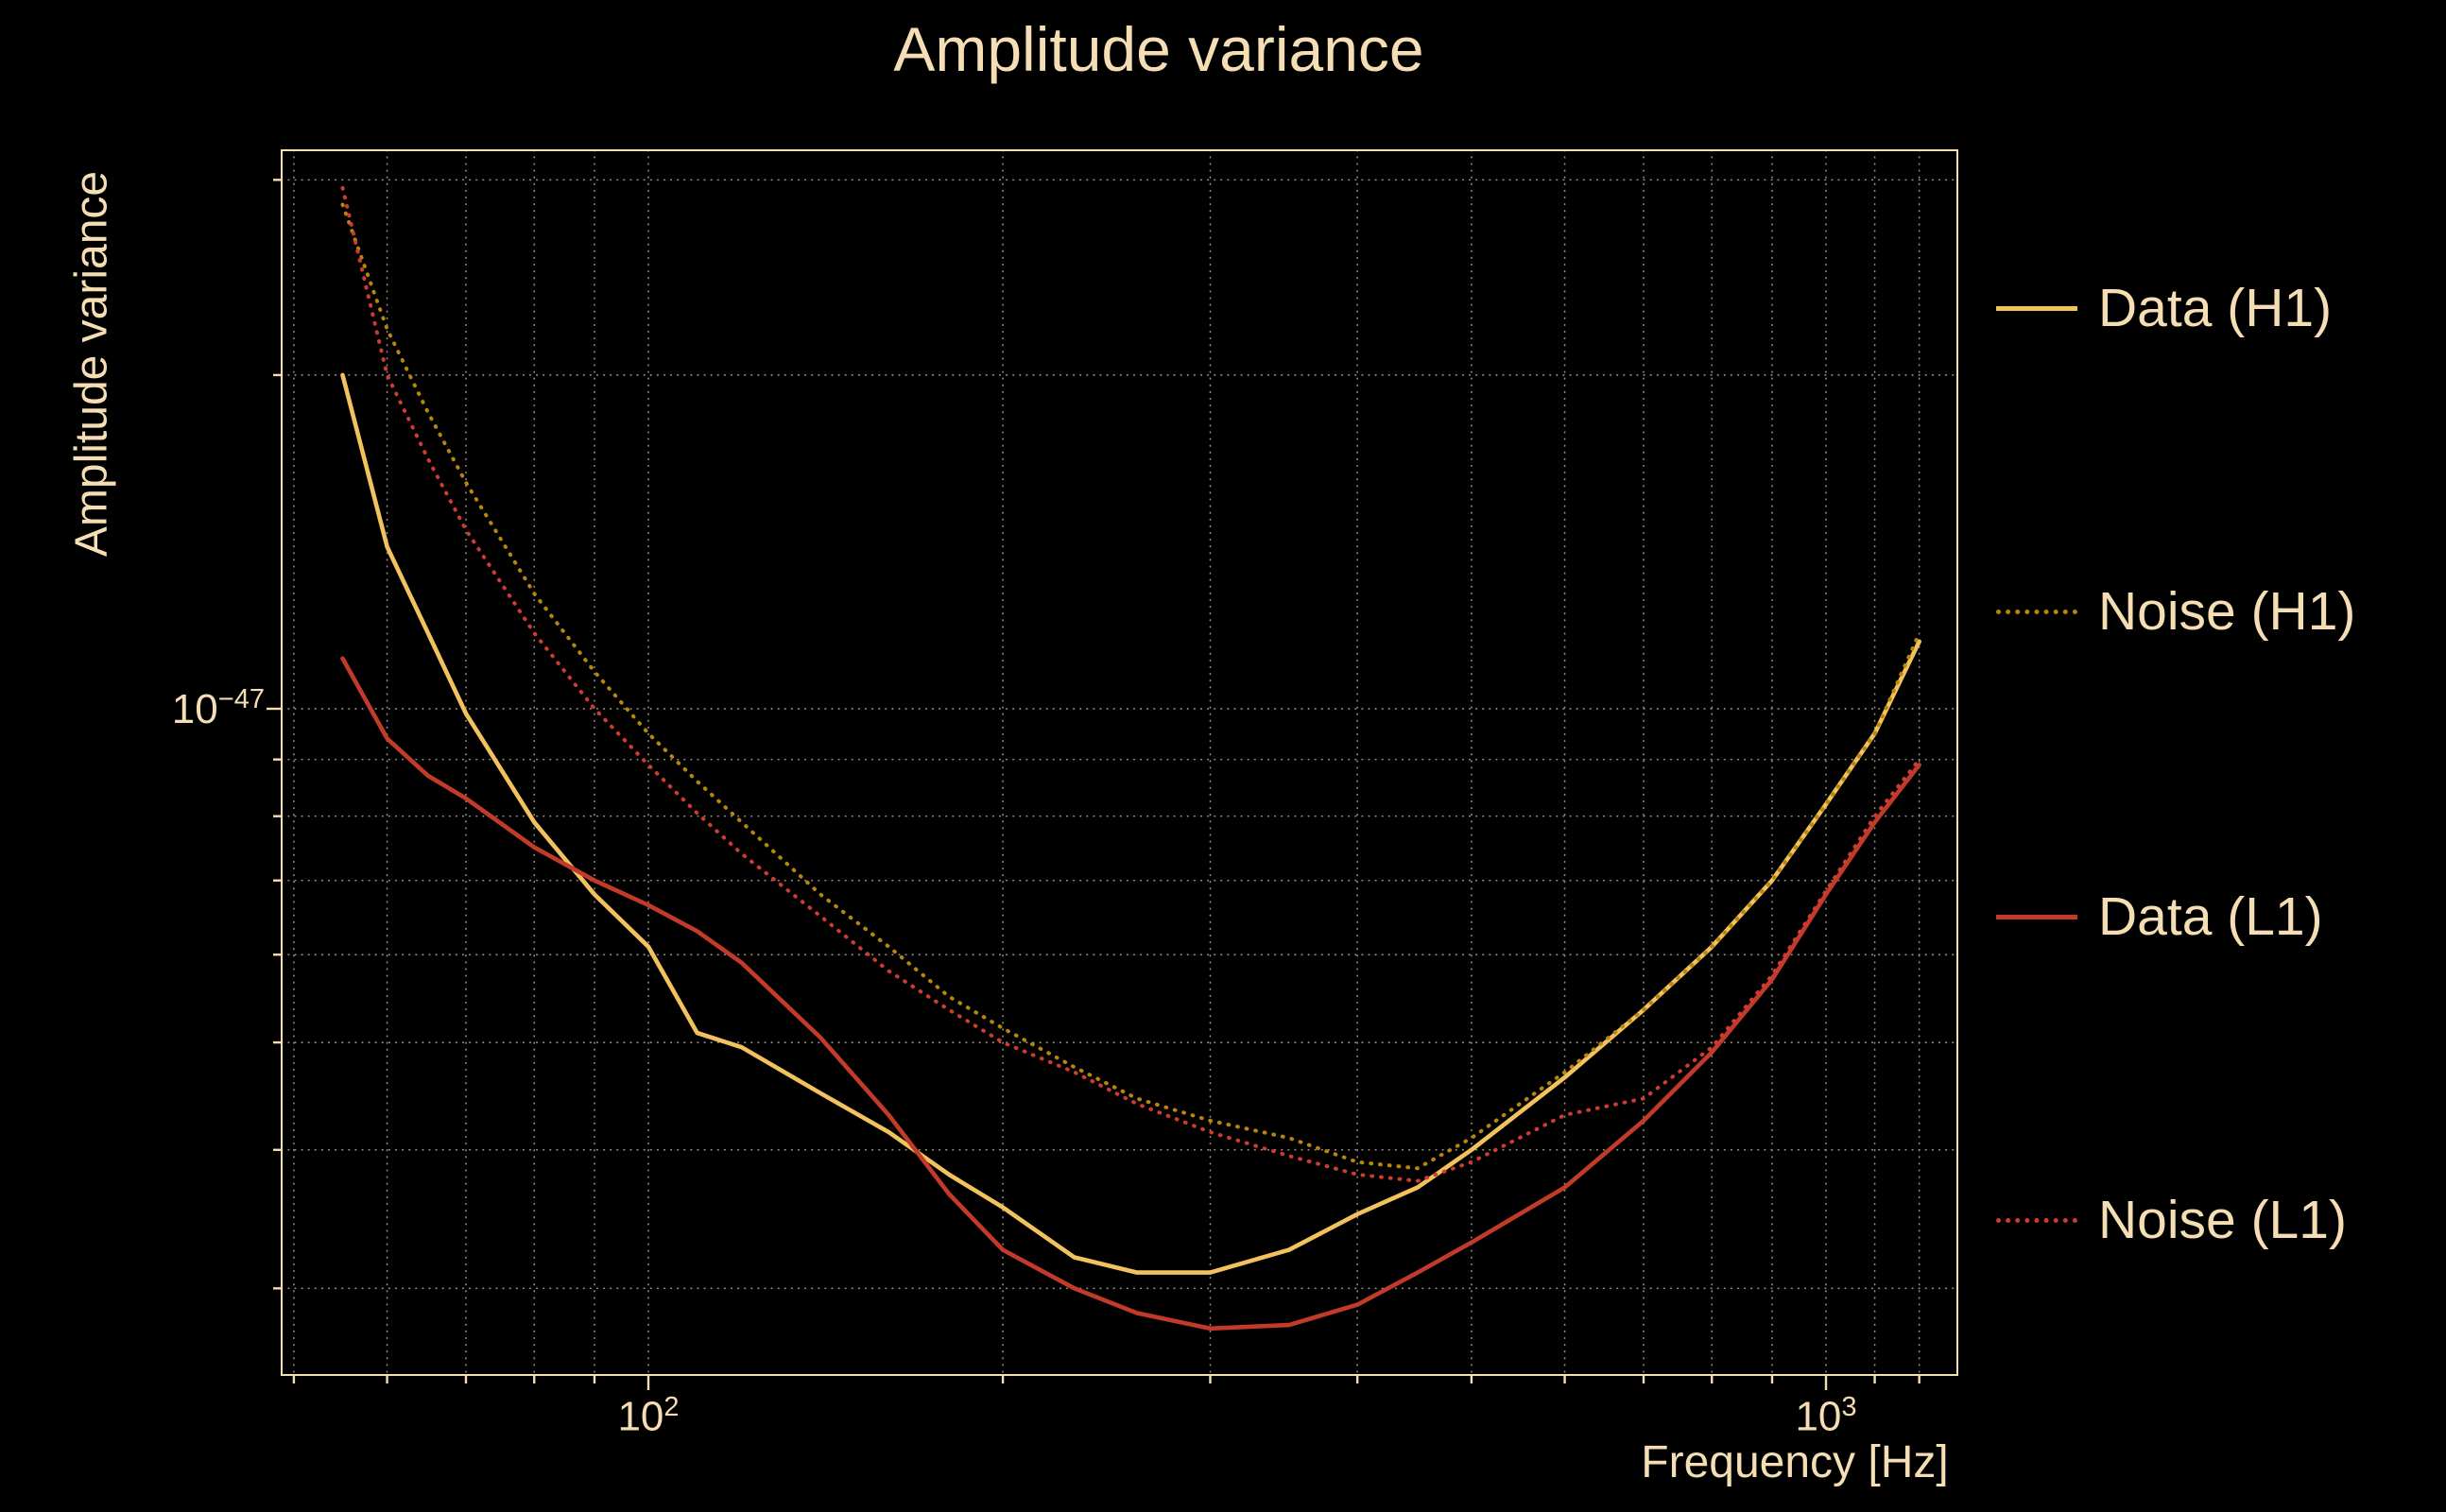 Image resolution: width=2446 pixels, height=1512 pixels. What do you see at coordinates (1795, 1462) in the screenshot?
I see `x-axis-label: Frequency [Hz]` at bounding box center [1795, 1462].